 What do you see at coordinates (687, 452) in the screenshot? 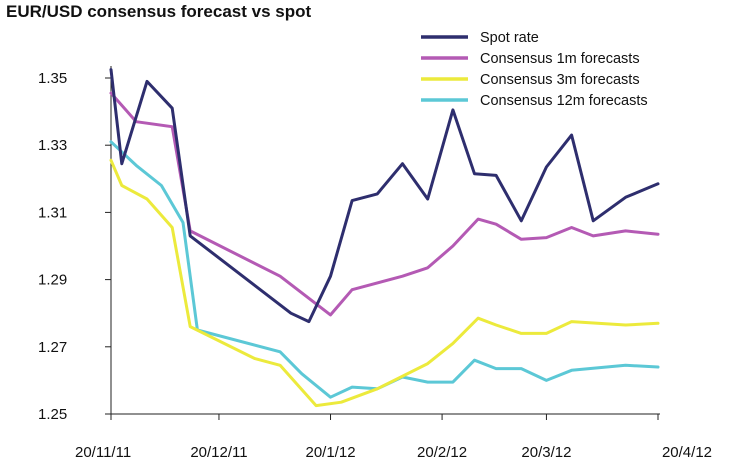
I see `x-tick-label: 20/4/12` at bounding box center [687, 452].